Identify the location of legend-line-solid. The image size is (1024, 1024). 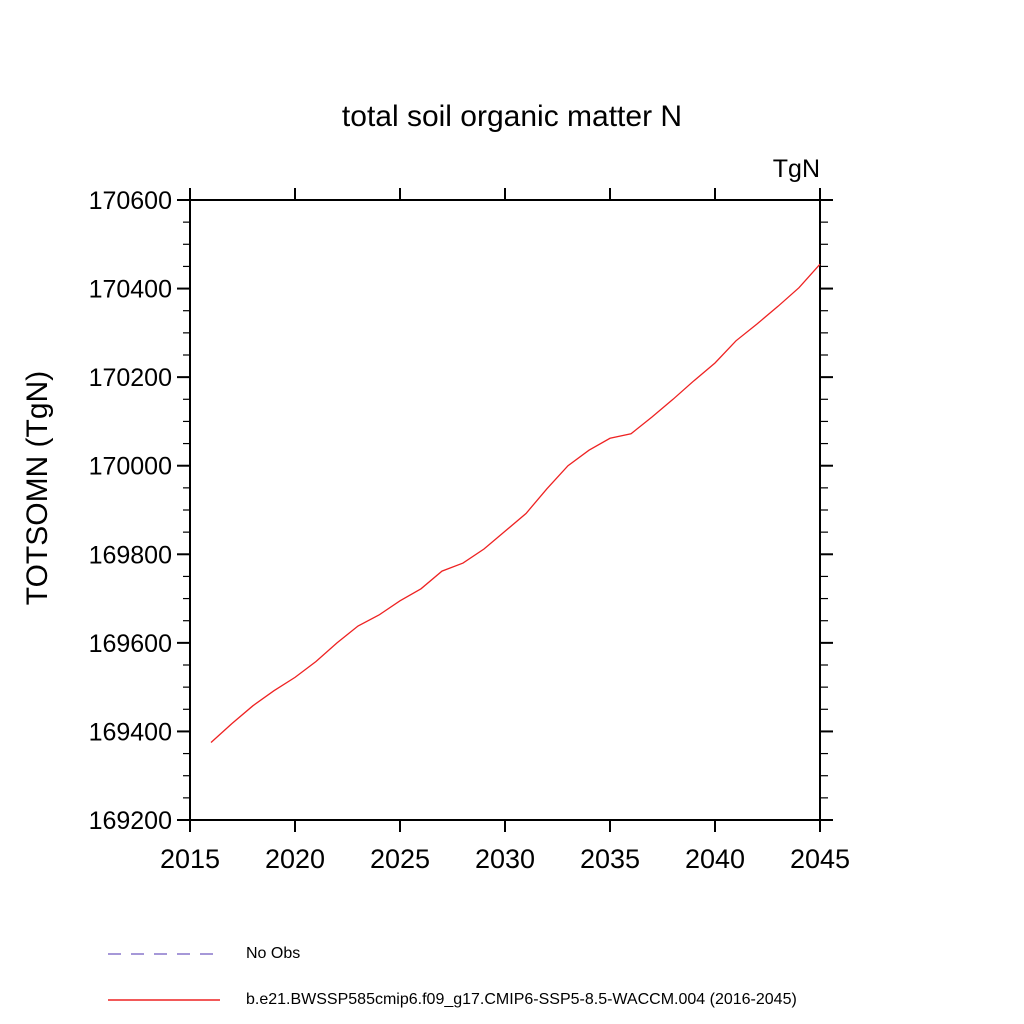
(164, 1000).